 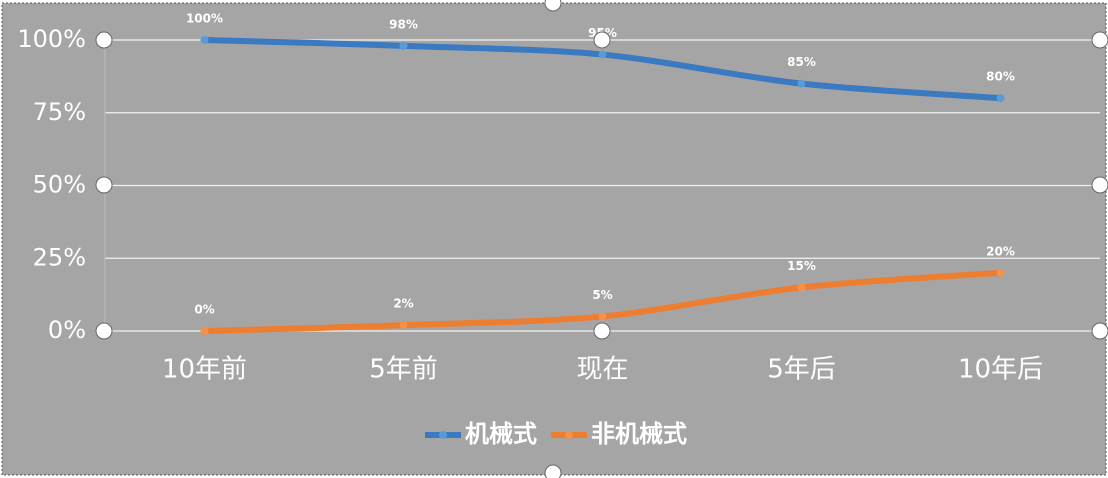 What do you see at coordinates (801, 370) in the screenshot?
I see `x-tick-label: 5年后` at bounding box center [801, 370].